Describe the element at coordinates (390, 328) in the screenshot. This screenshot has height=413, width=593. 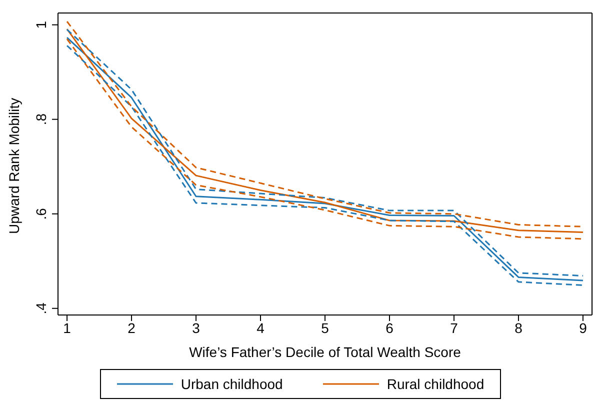
I see `x-tick-label: 6` at that location.